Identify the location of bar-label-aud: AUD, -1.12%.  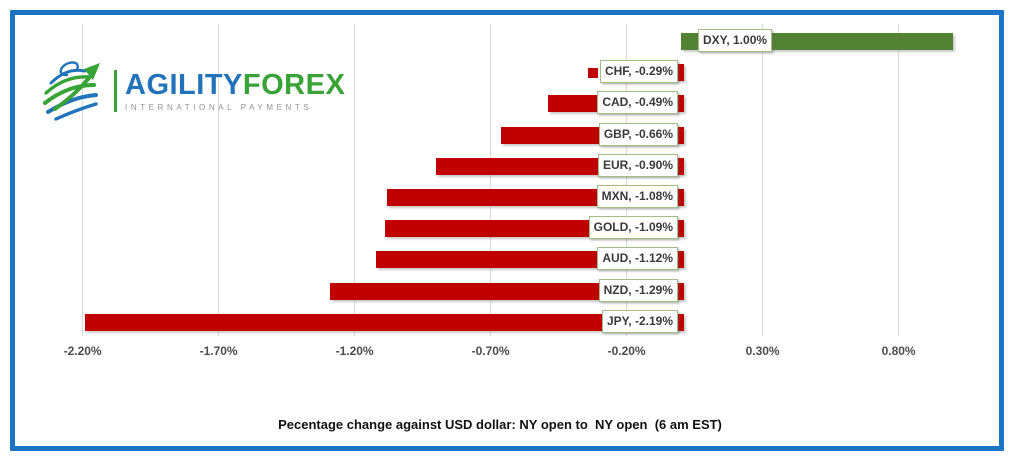
(637, 259).